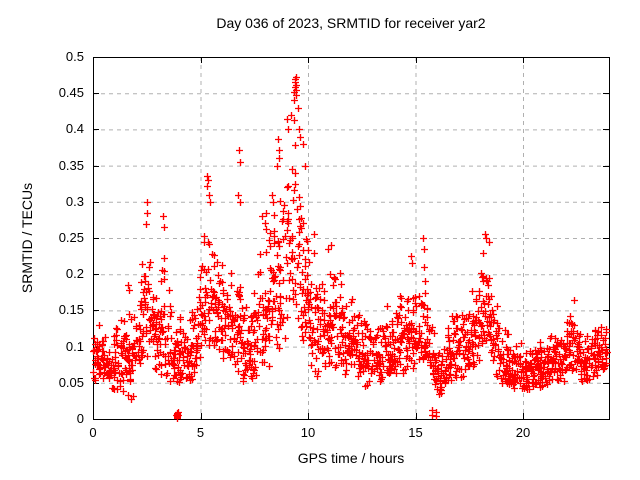 This screenshot has width=640, height=480. What do you see at coordinates (27, 238) in the screenshot?
I see `y-axis-label: SRMTID / TECUs` at bounding box center [27, 238].